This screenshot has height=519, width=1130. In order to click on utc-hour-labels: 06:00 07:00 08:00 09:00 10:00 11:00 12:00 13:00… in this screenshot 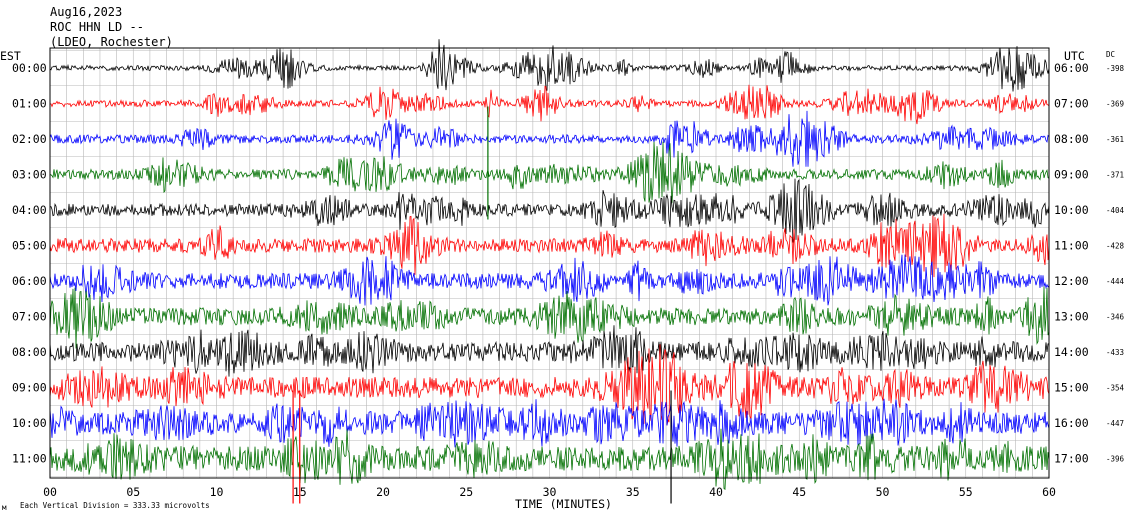, I will do `click(1071, 263)`.